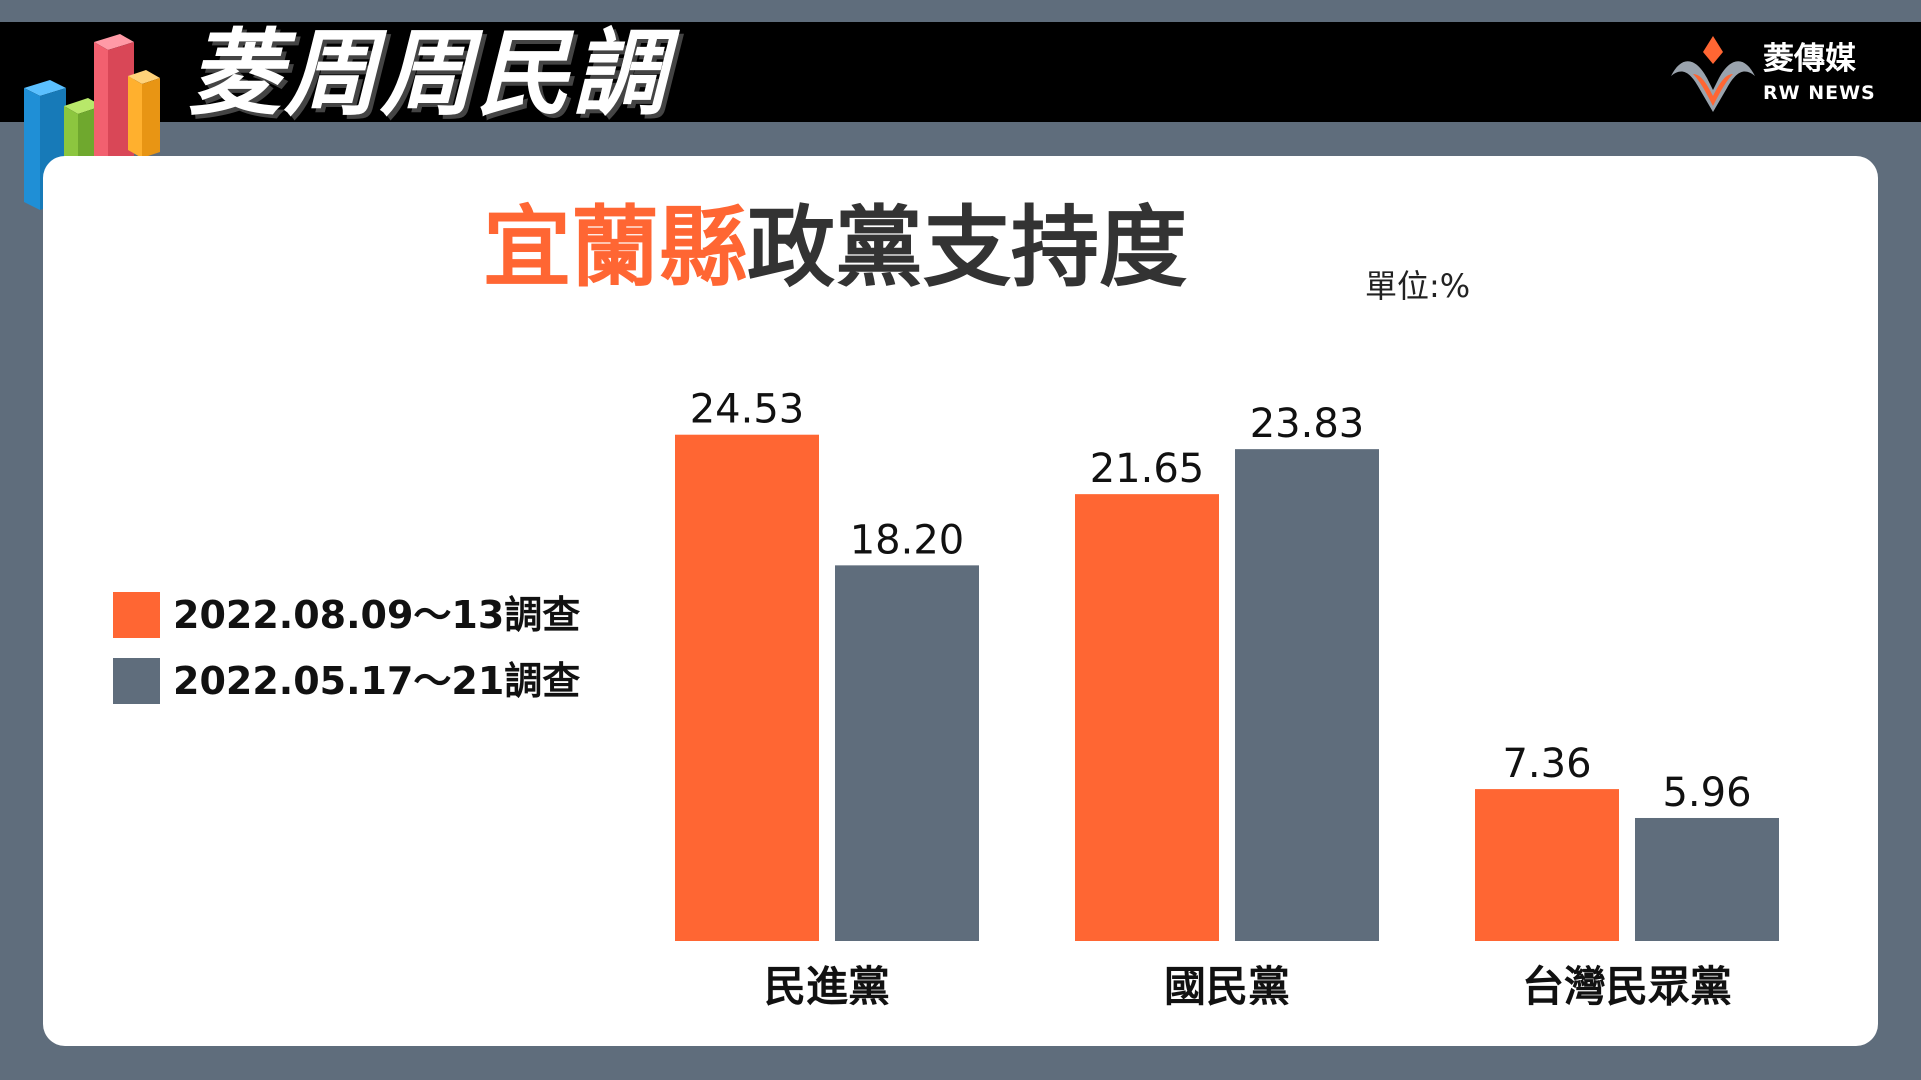  Describe the element at coordinates (1307, 695) in the screenshot. I see `bar-kmt-previous` at that location.